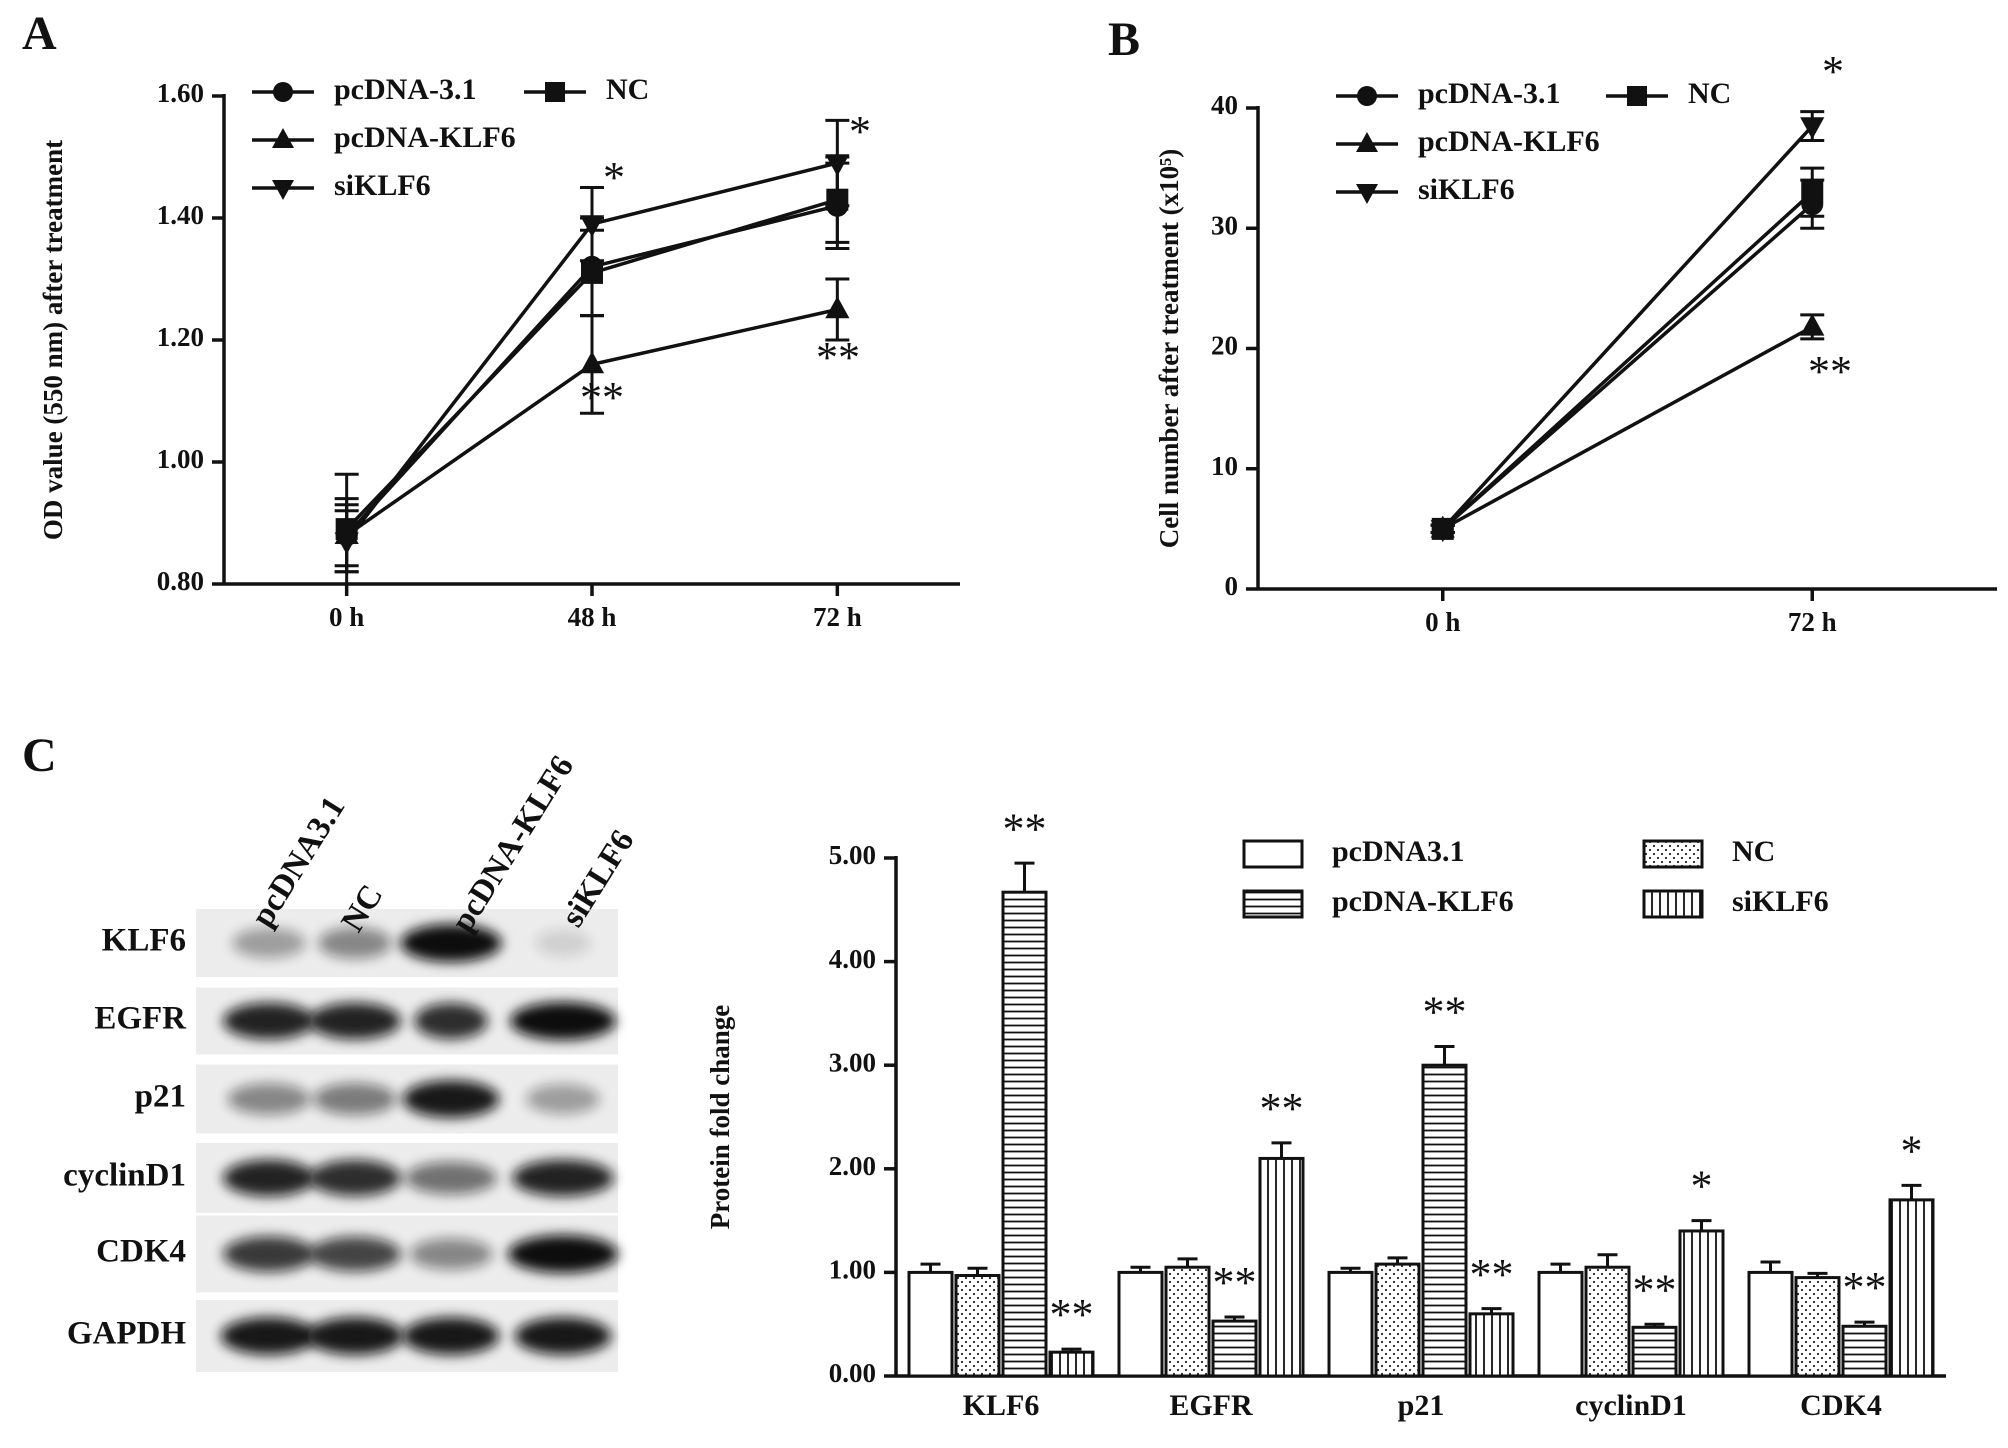 Image resolution: width=2008 pixels, height=1448 pixels. What do you see at coordinates (124, 1176) in the screenshot?
I see `row-label: cyclinD1` at bounding box center [124, 1176].